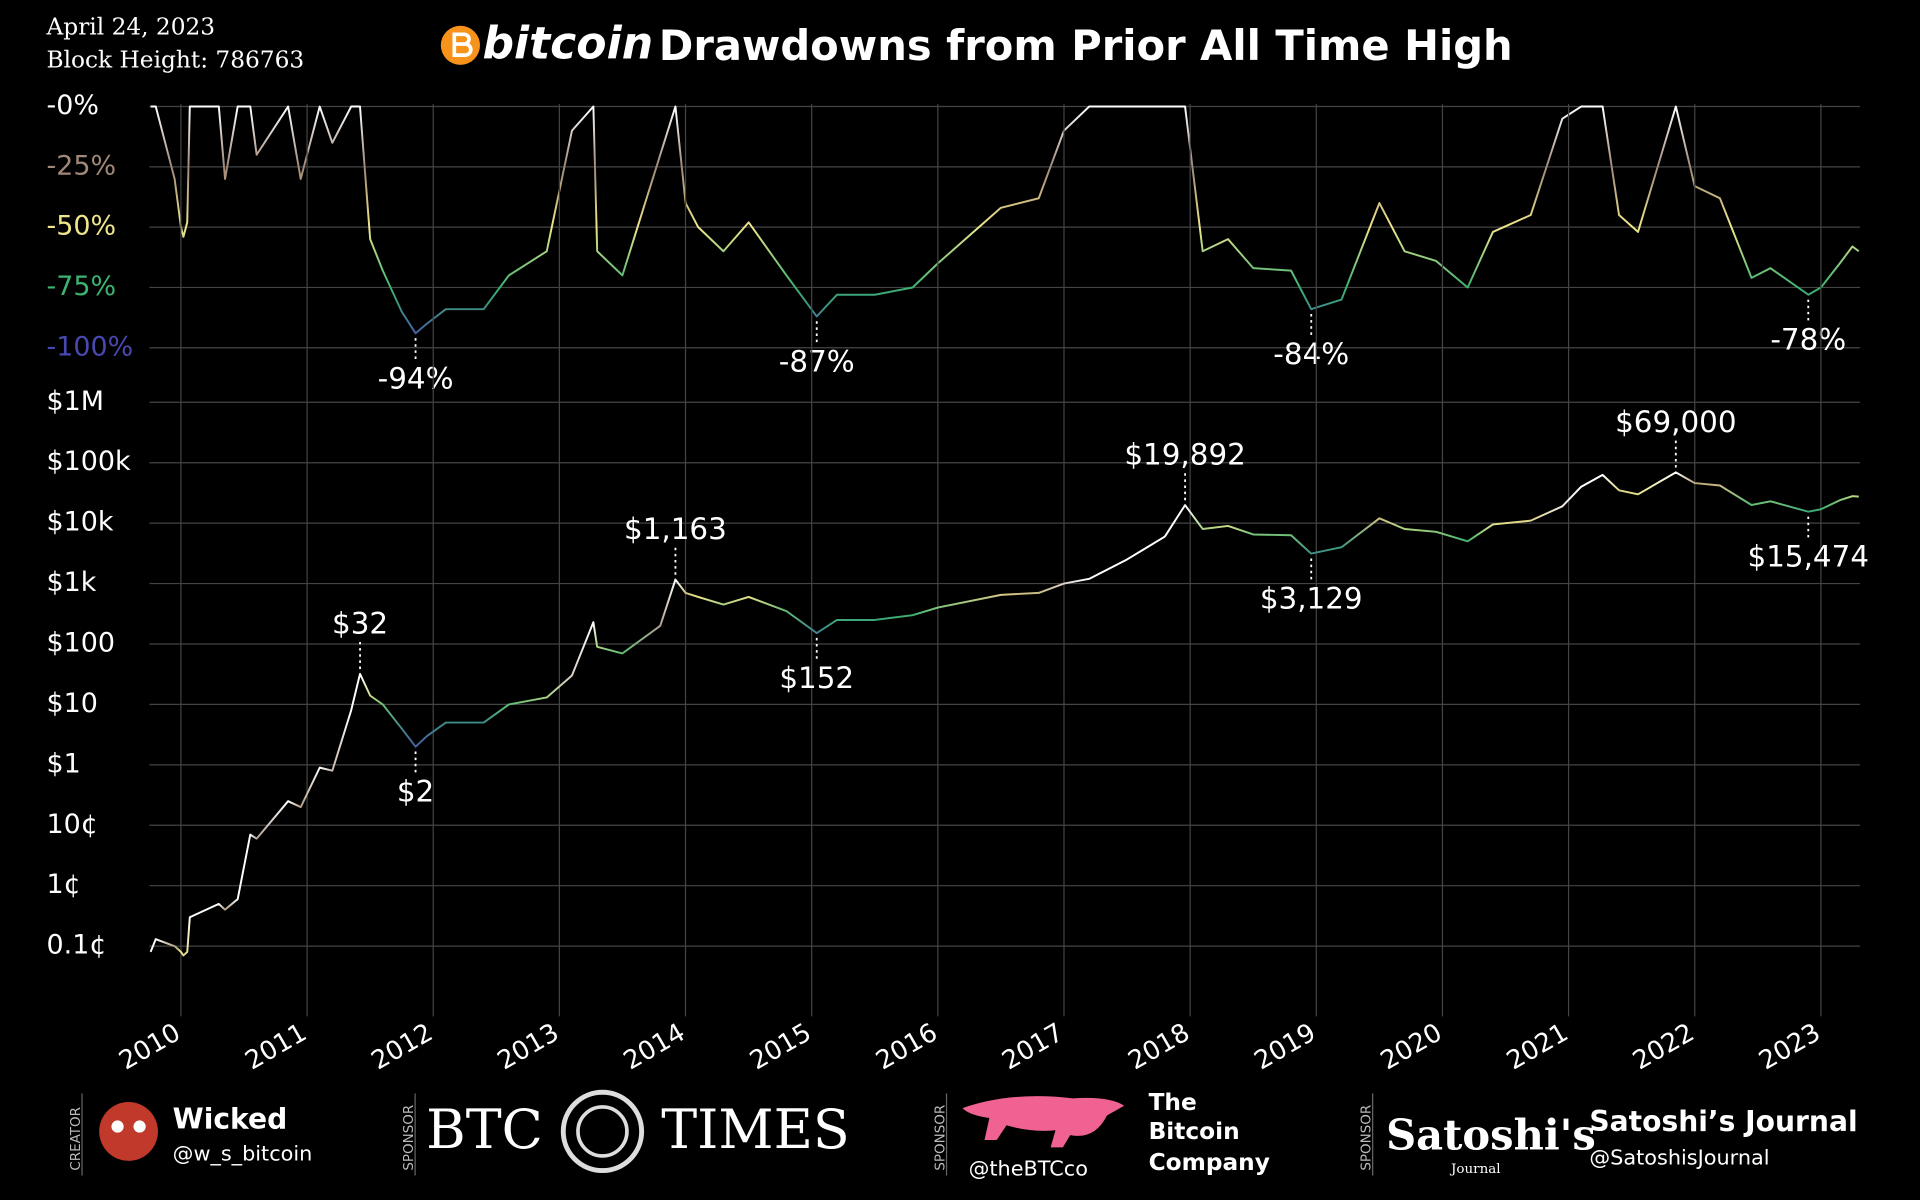  Describe the element at coordinates (1184, 455) in the screenshot. I see `annotation-label: $19,892` at that location.